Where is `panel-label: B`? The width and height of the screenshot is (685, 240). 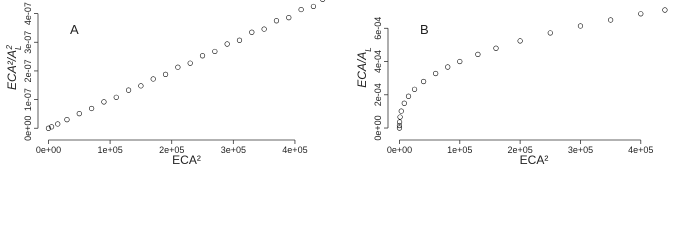
panel-label: B is located at coordinates (424, 29).